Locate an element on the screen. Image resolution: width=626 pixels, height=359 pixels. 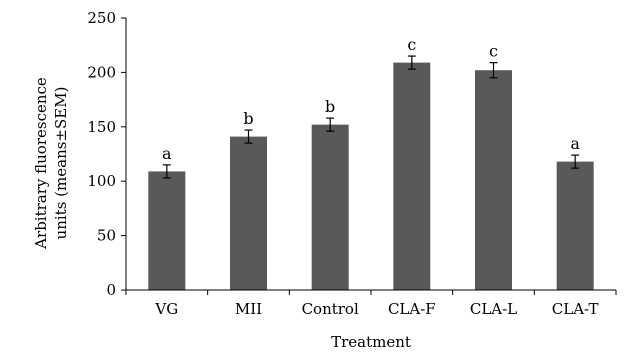
y-tick-label: 0 is located at coordinates (111, 290).